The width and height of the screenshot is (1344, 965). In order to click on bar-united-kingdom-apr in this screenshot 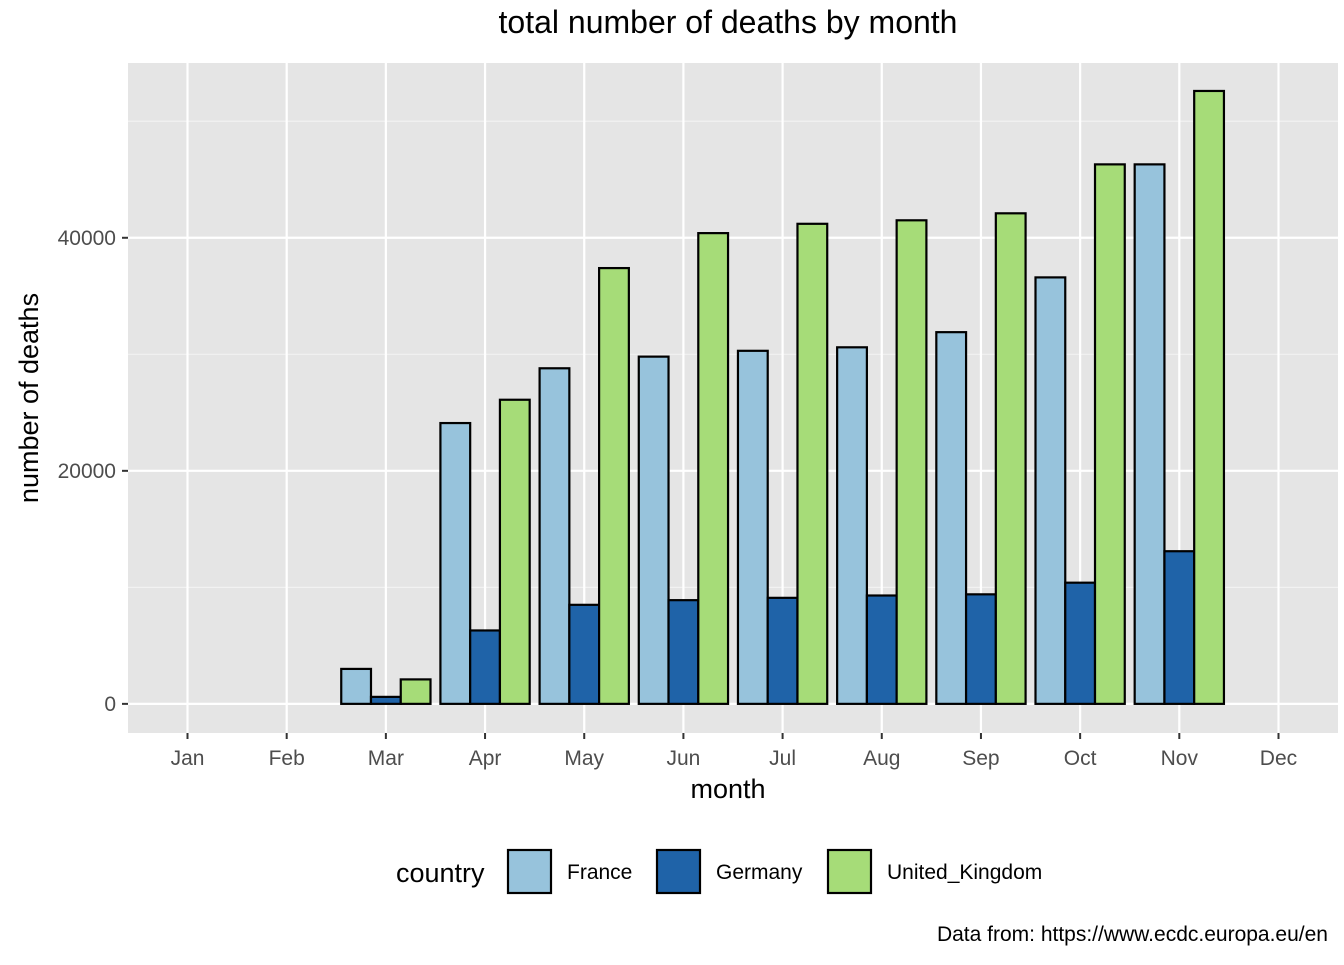, I will do `click(514, 551)`.